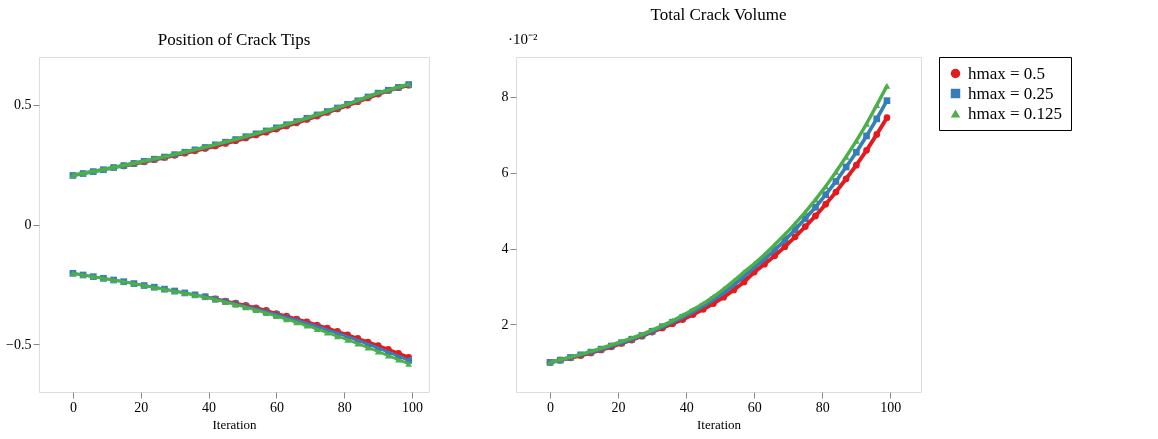 The width and height of the screenshot is (1158, 439). Describe the element at coordinates (523, 39) in the screenshot. I see `text: ·10⁻²` at that location.